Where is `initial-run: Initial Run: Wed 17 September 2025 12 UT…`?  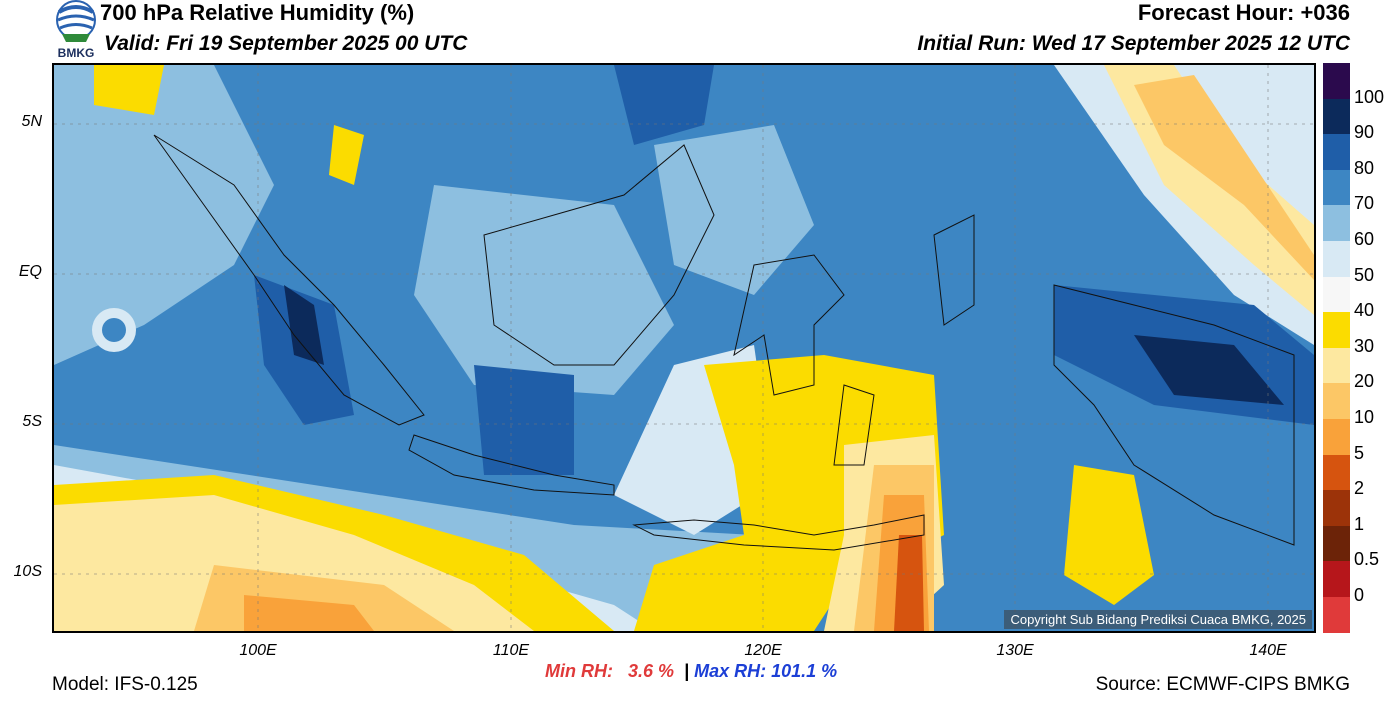
initial-run: Initial Run: Wed 17 September 2025 12 UT… is located at coordinates (1133, 43).